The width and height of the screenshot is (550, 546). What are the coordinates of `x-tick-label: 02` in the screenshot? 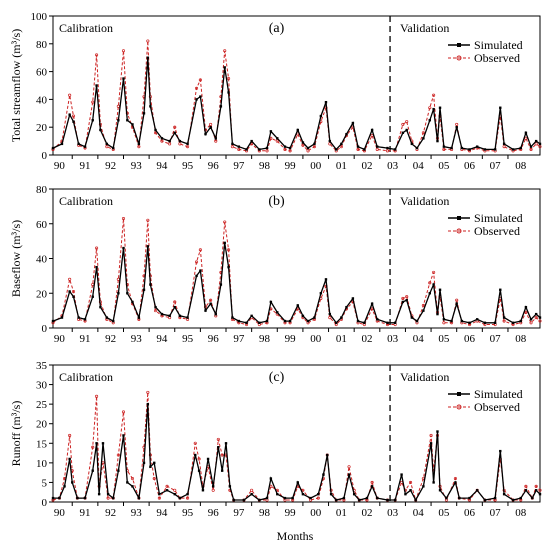 It's located at (366, 339).